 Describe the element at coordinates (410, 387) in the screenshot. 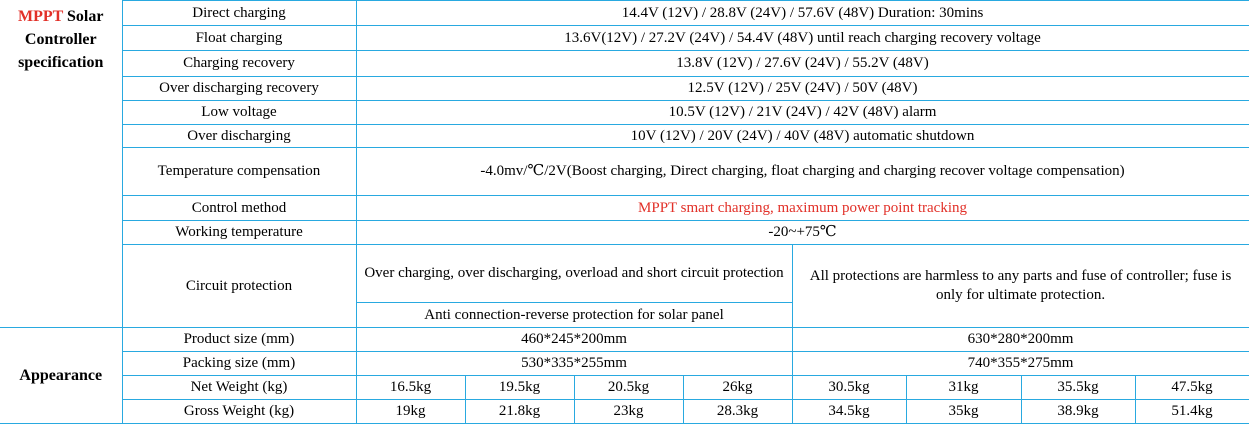

I see `net-weight-cell: 16.5kg` at that location.